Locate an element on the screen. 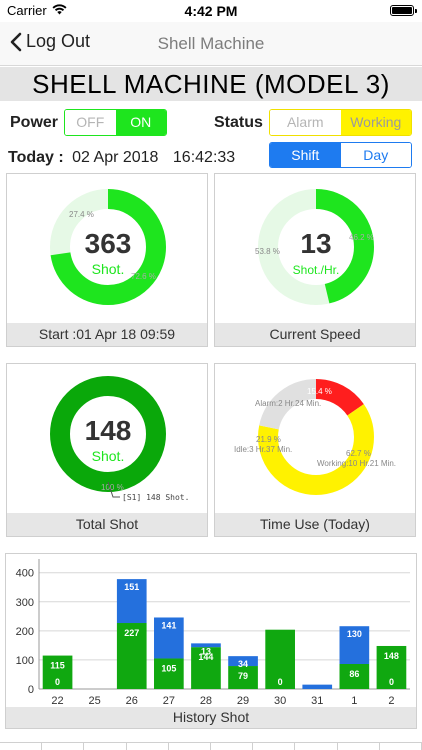  total-shot-donut-chart: 148 Shot. 100 % [S1] 148 Shot. is located at coordinates (119, 439).